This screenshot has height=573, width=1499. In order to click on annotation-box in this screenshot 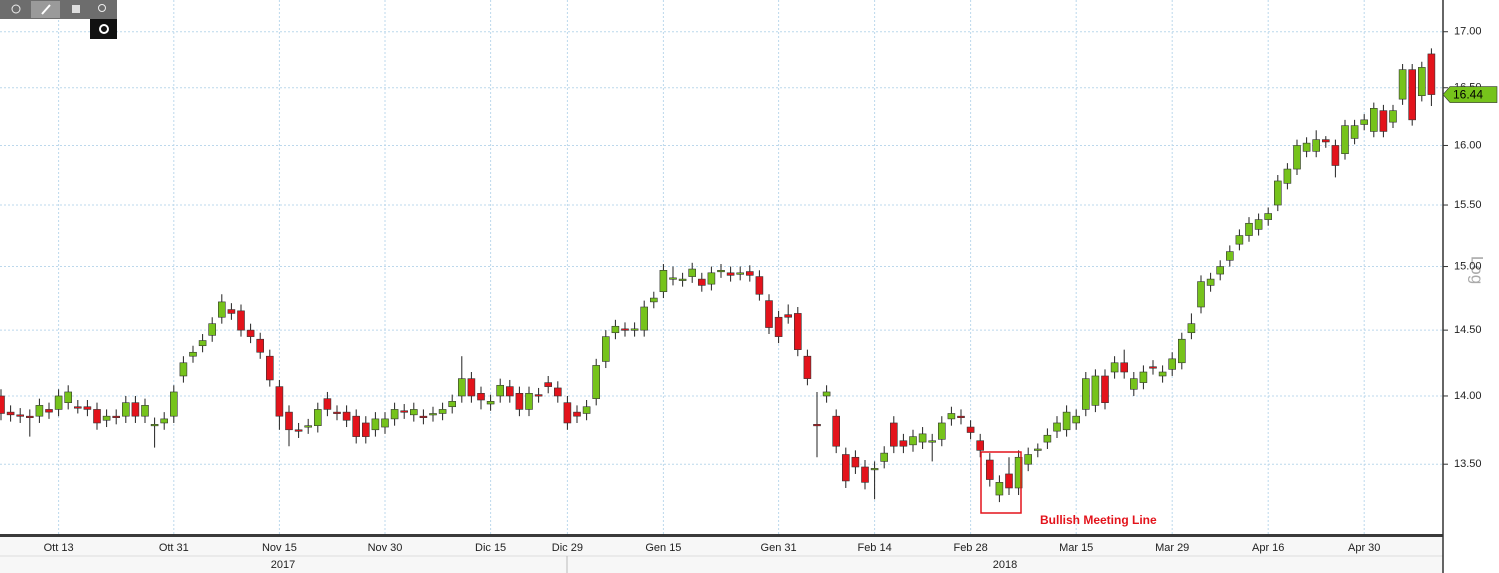, I will do `click(1001, 482)`.